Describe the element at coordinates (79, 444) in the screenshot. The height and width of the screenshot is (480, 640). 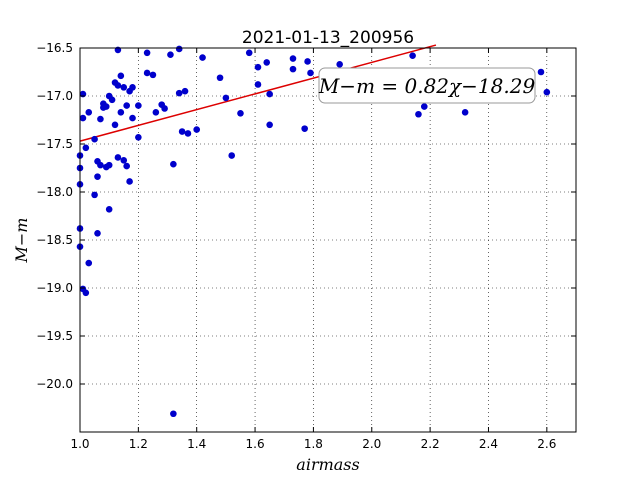
I see `x-tick-label: 1.0` at that location.